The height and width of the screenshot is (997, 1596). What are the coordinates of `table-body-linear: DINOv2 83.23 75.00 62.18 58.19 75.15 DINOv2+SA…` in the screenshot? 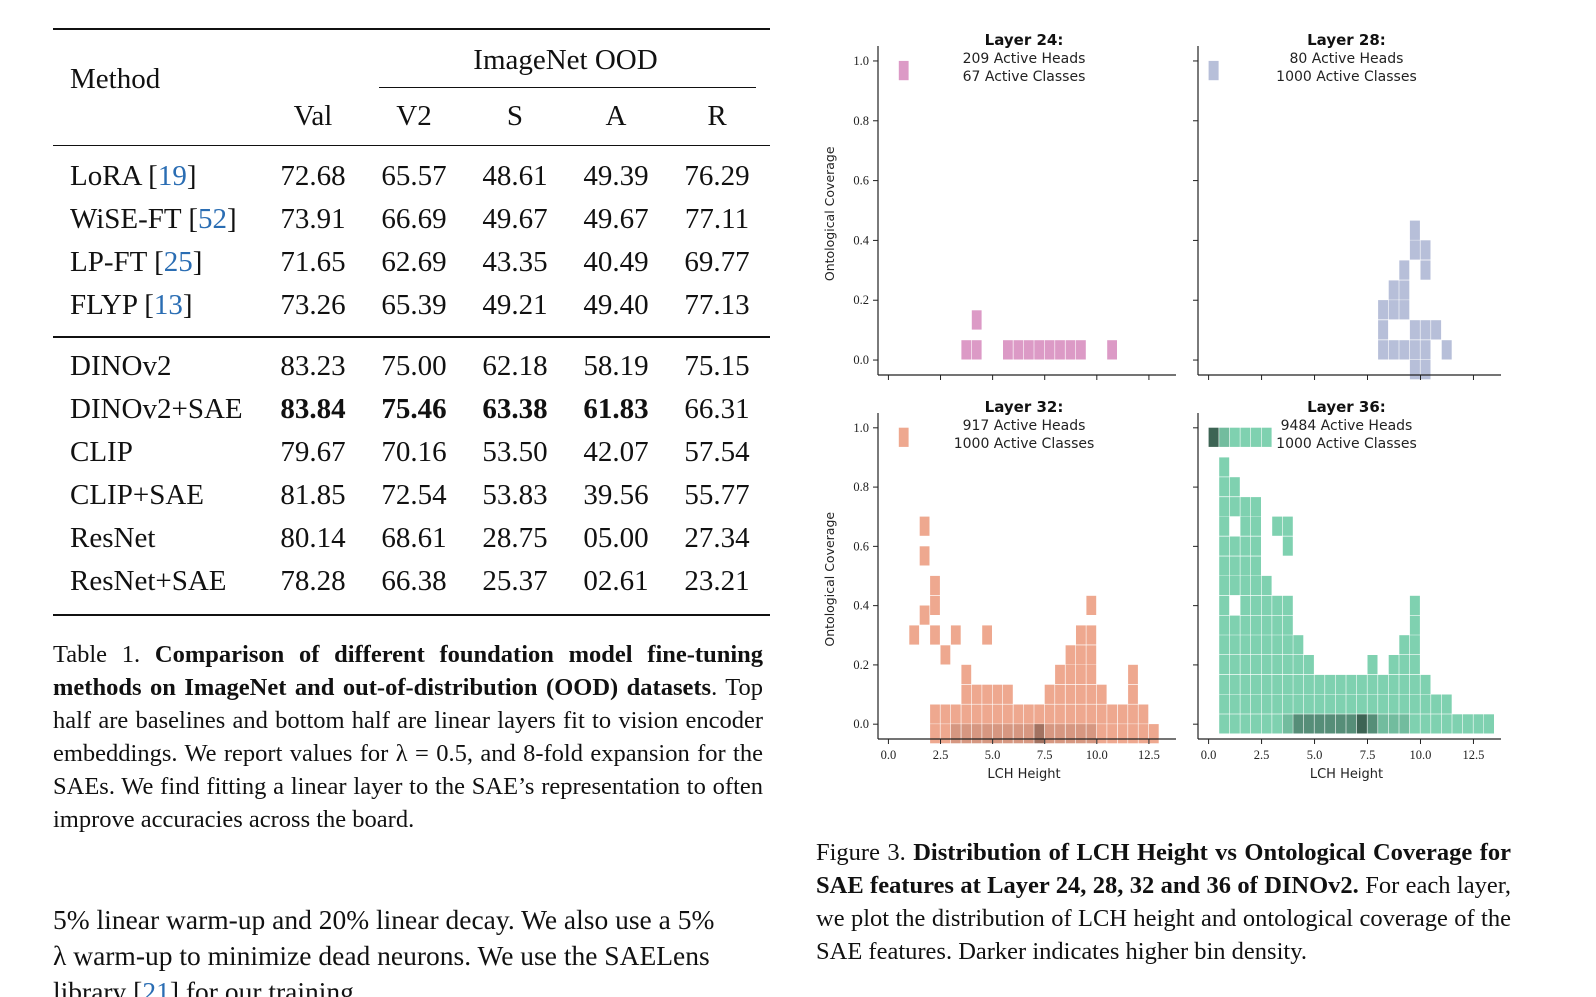 It's located at (411, 475).